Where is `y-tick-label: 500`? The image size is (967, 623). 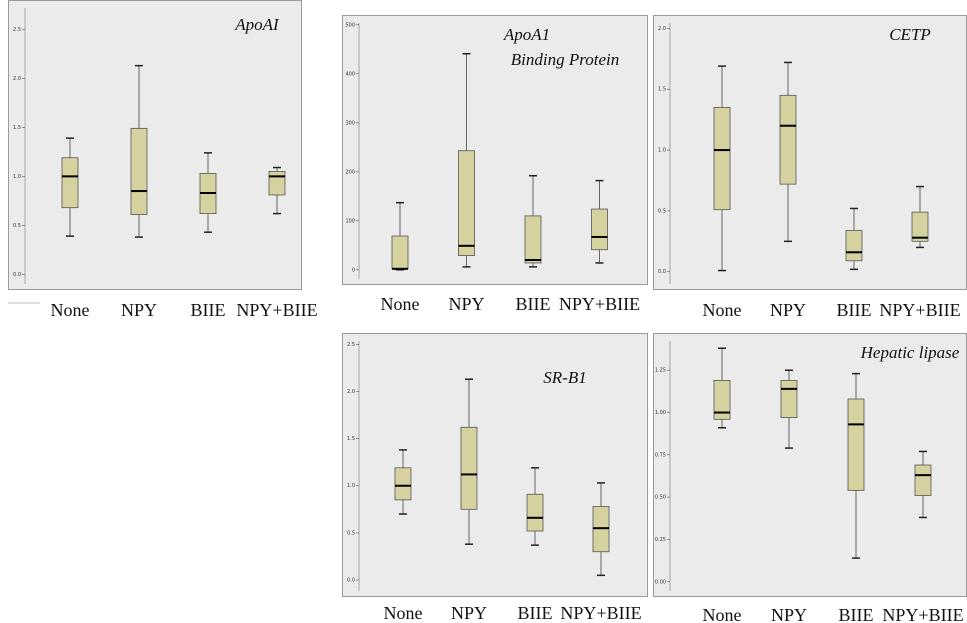 y-tick-label: 500 is located at coordinates (350, 25).